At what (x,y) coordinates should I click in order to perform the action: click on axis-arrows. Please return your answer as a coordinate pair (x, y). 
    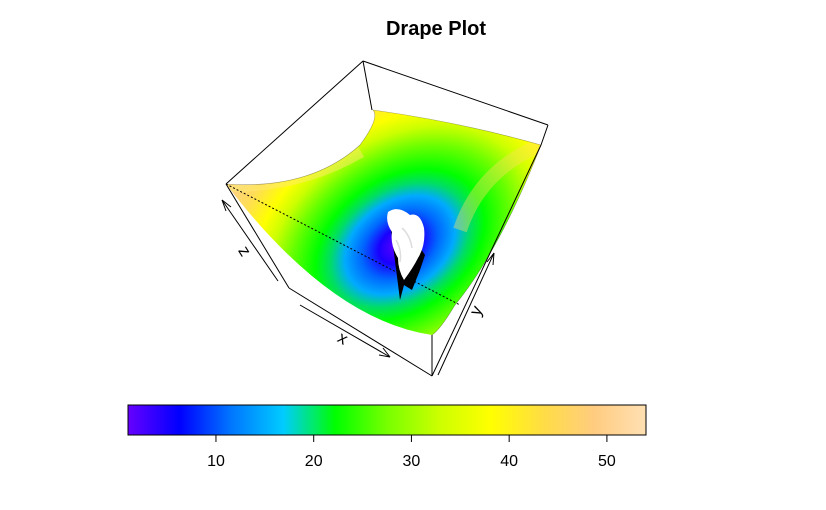
    Looking at the image, I should click on (358, 287).